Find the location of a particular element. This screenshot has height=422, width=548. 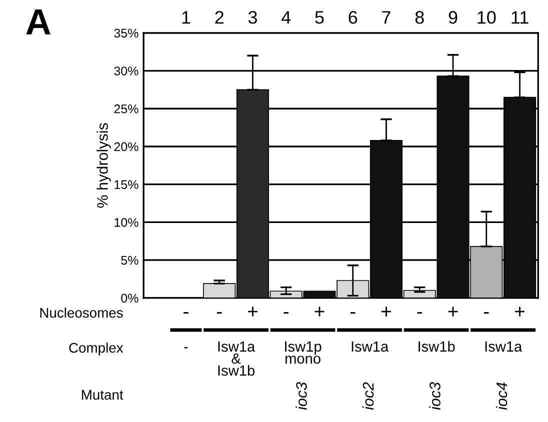

y-tick-label: 20% is located at coordinates (126, 147).